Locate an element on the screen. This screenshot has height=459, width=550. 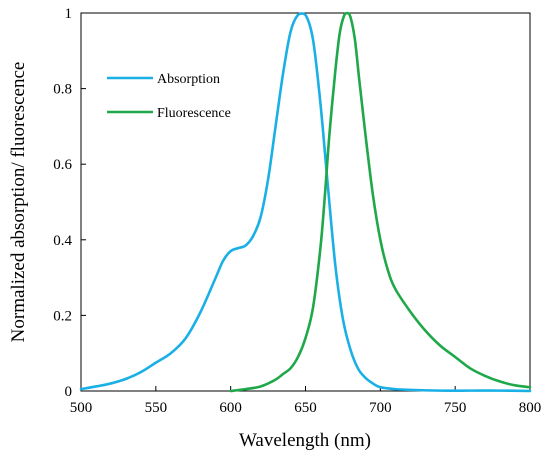
y-tick-labels: 0 0.2 0.4 0.6 0.8 1 is located at coordinates (62, 203).